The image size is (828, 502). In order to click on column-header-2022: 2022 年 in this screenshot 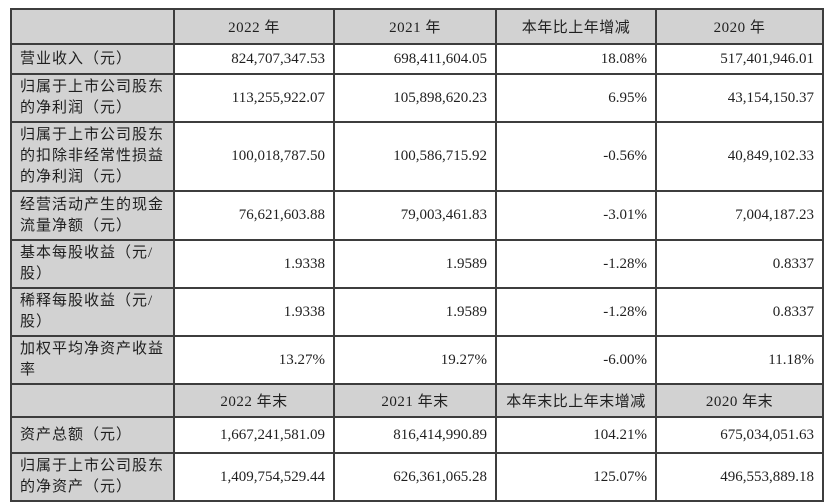, I will do `click(254, 26)`.